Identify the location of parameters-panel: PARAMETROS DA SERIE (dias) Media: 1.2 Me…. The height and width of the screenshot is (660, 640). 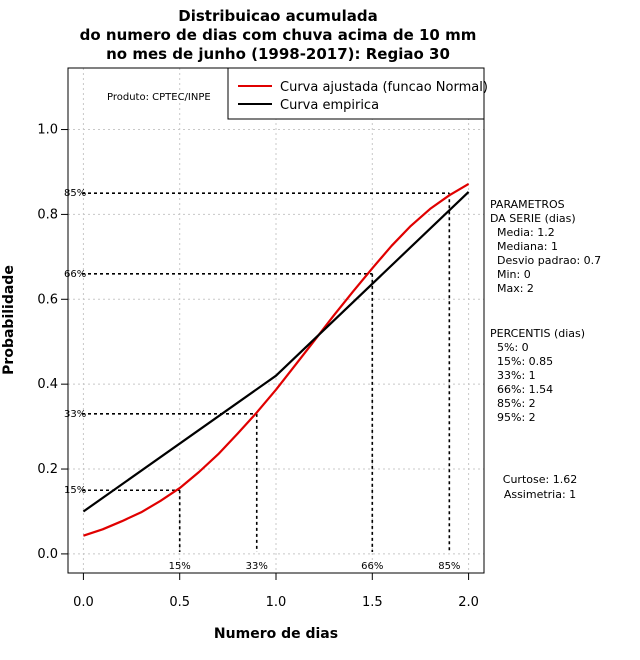
(545, 246).